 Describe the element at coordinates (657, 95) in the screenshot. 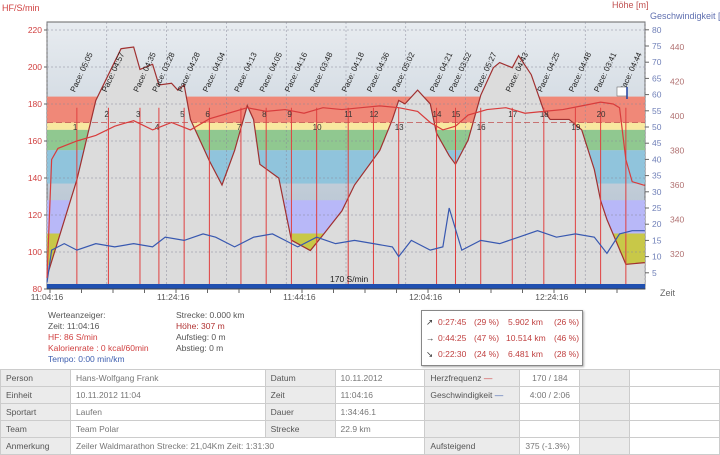

I see `speed-tick-label: 60` at that location.